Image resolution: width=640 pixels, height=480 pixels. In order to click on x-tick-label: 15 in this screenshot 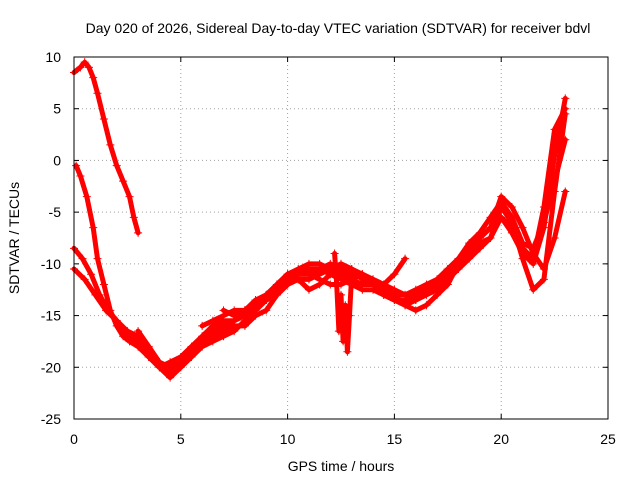, I will do `click(395, 439)`.